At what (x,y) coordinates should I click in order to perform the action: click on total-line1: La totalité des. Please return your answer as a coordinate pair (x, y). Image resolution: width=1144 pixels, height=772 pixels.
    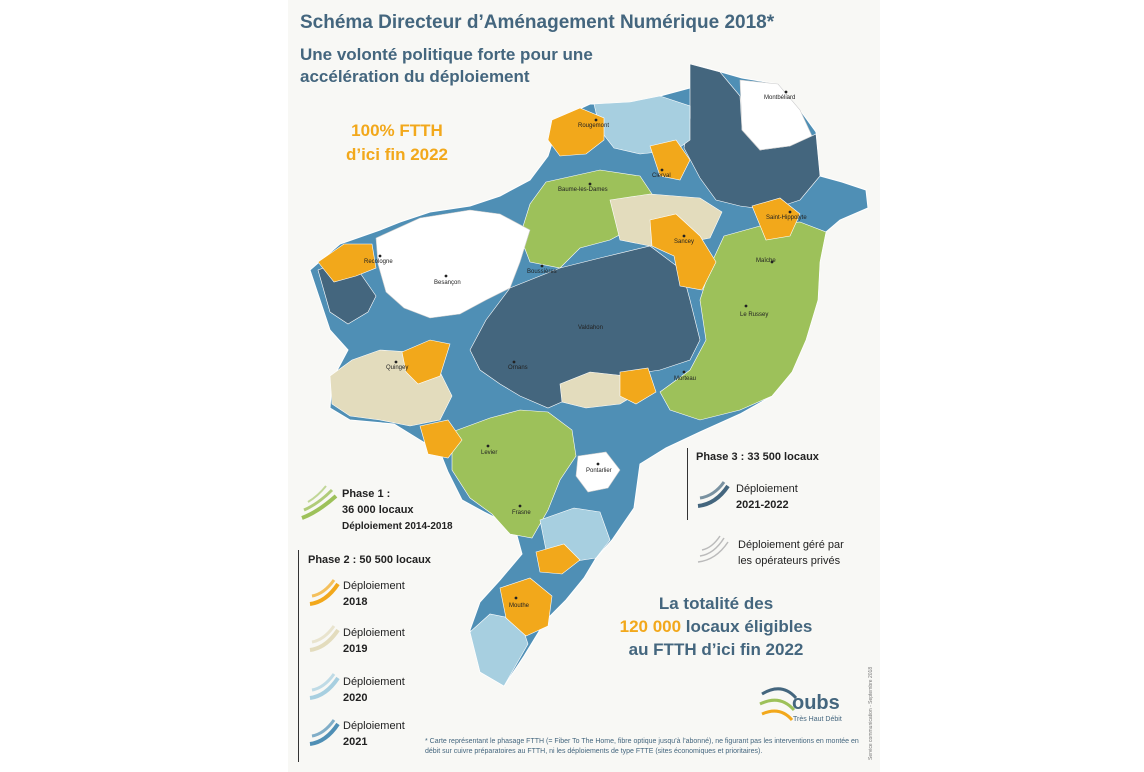
    Looking at the image, I should click on (716, 603).